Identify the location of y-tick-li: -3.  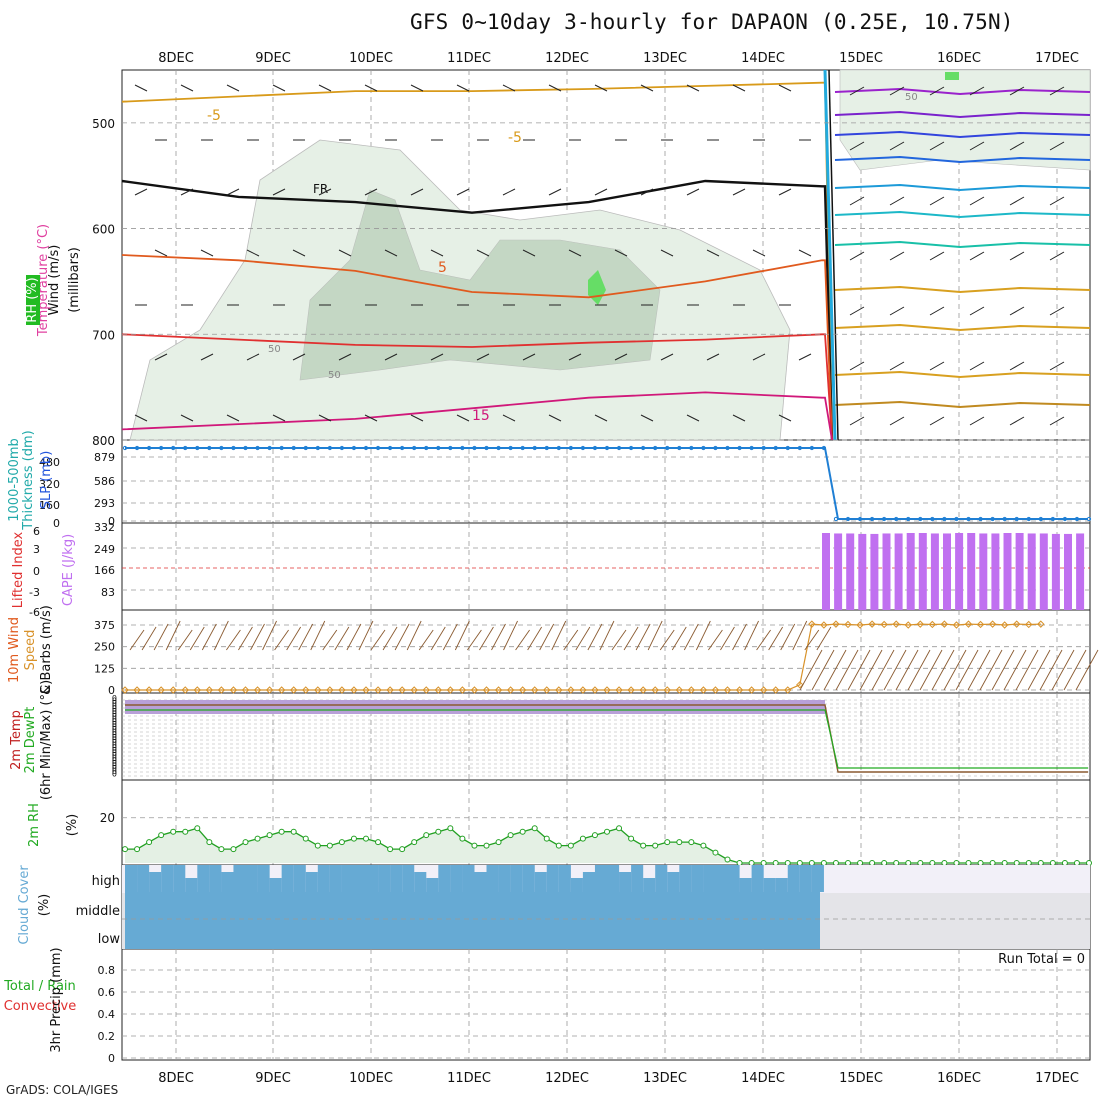
(34, 592).